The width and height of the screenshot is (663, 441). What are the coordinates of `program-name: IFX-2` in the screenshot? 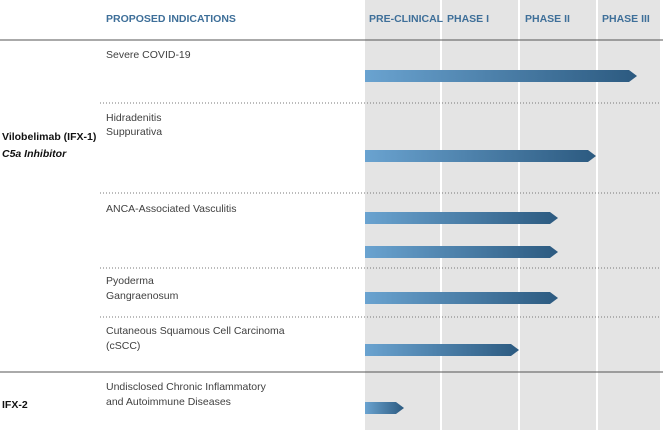 It's located at (15, 405).